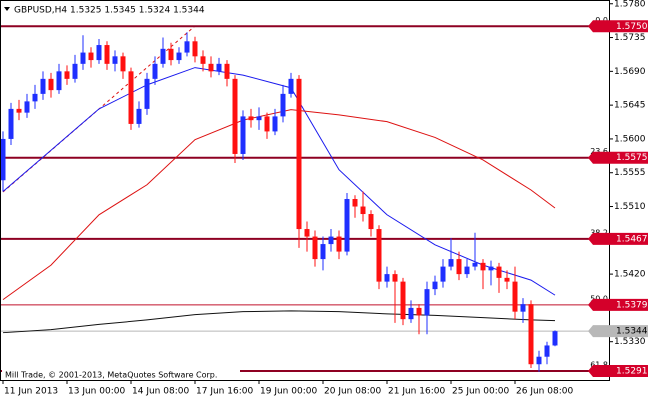 This screenshot has height=400, width=650. Describe the element at coordinates (630, 106) in the screenshot. I see `y-tick-label: 1.5645` at that location.